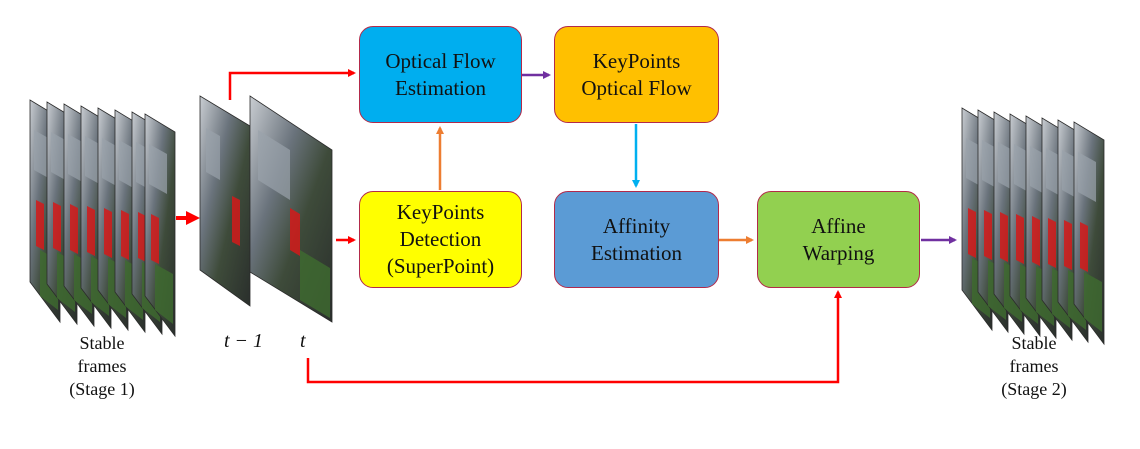 The width and height of the screenshot is (1140, 449). Describe the element at coordinates (838, 225) in the screenshot. I see `affine-warping-line1: Affine` at that location.